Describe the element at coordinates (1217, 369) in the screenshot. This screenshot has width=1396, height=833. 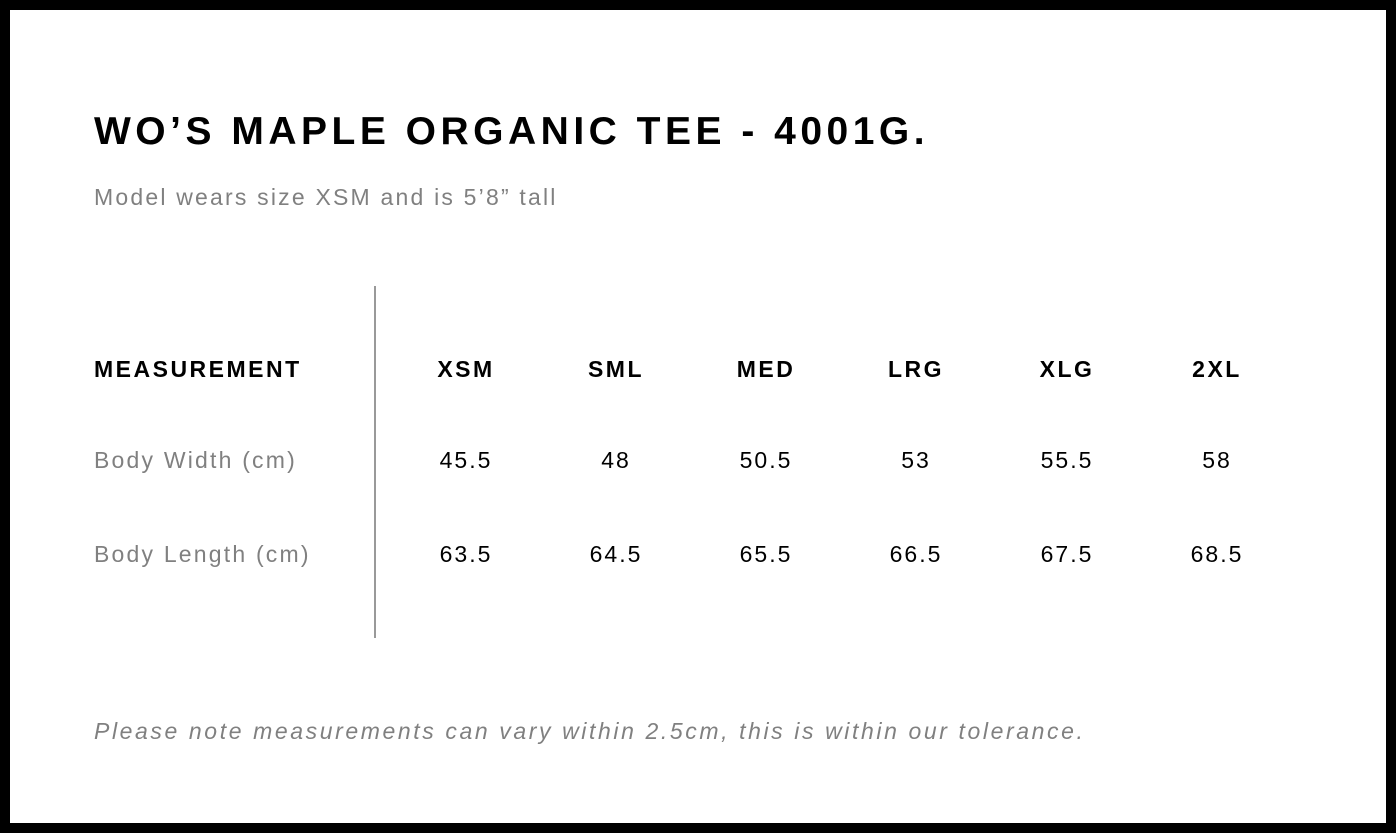
I see `size-header: 2XL` at that location.